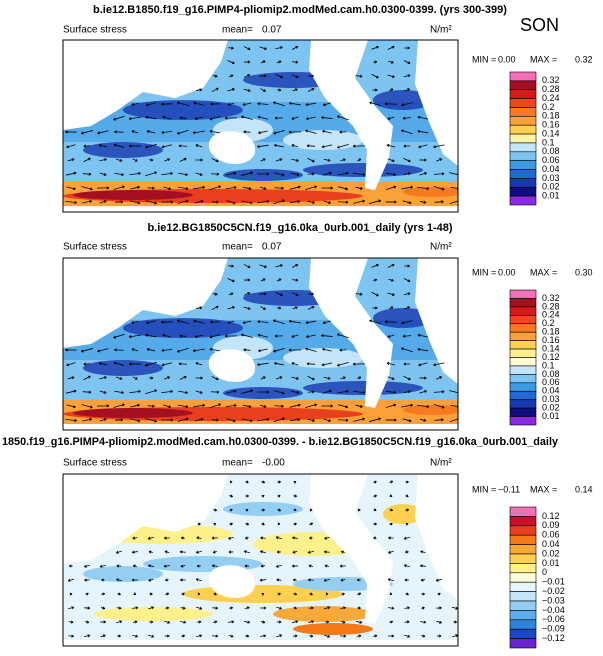  I want to click on colorbar-label: 0.04, so click(551, 169).